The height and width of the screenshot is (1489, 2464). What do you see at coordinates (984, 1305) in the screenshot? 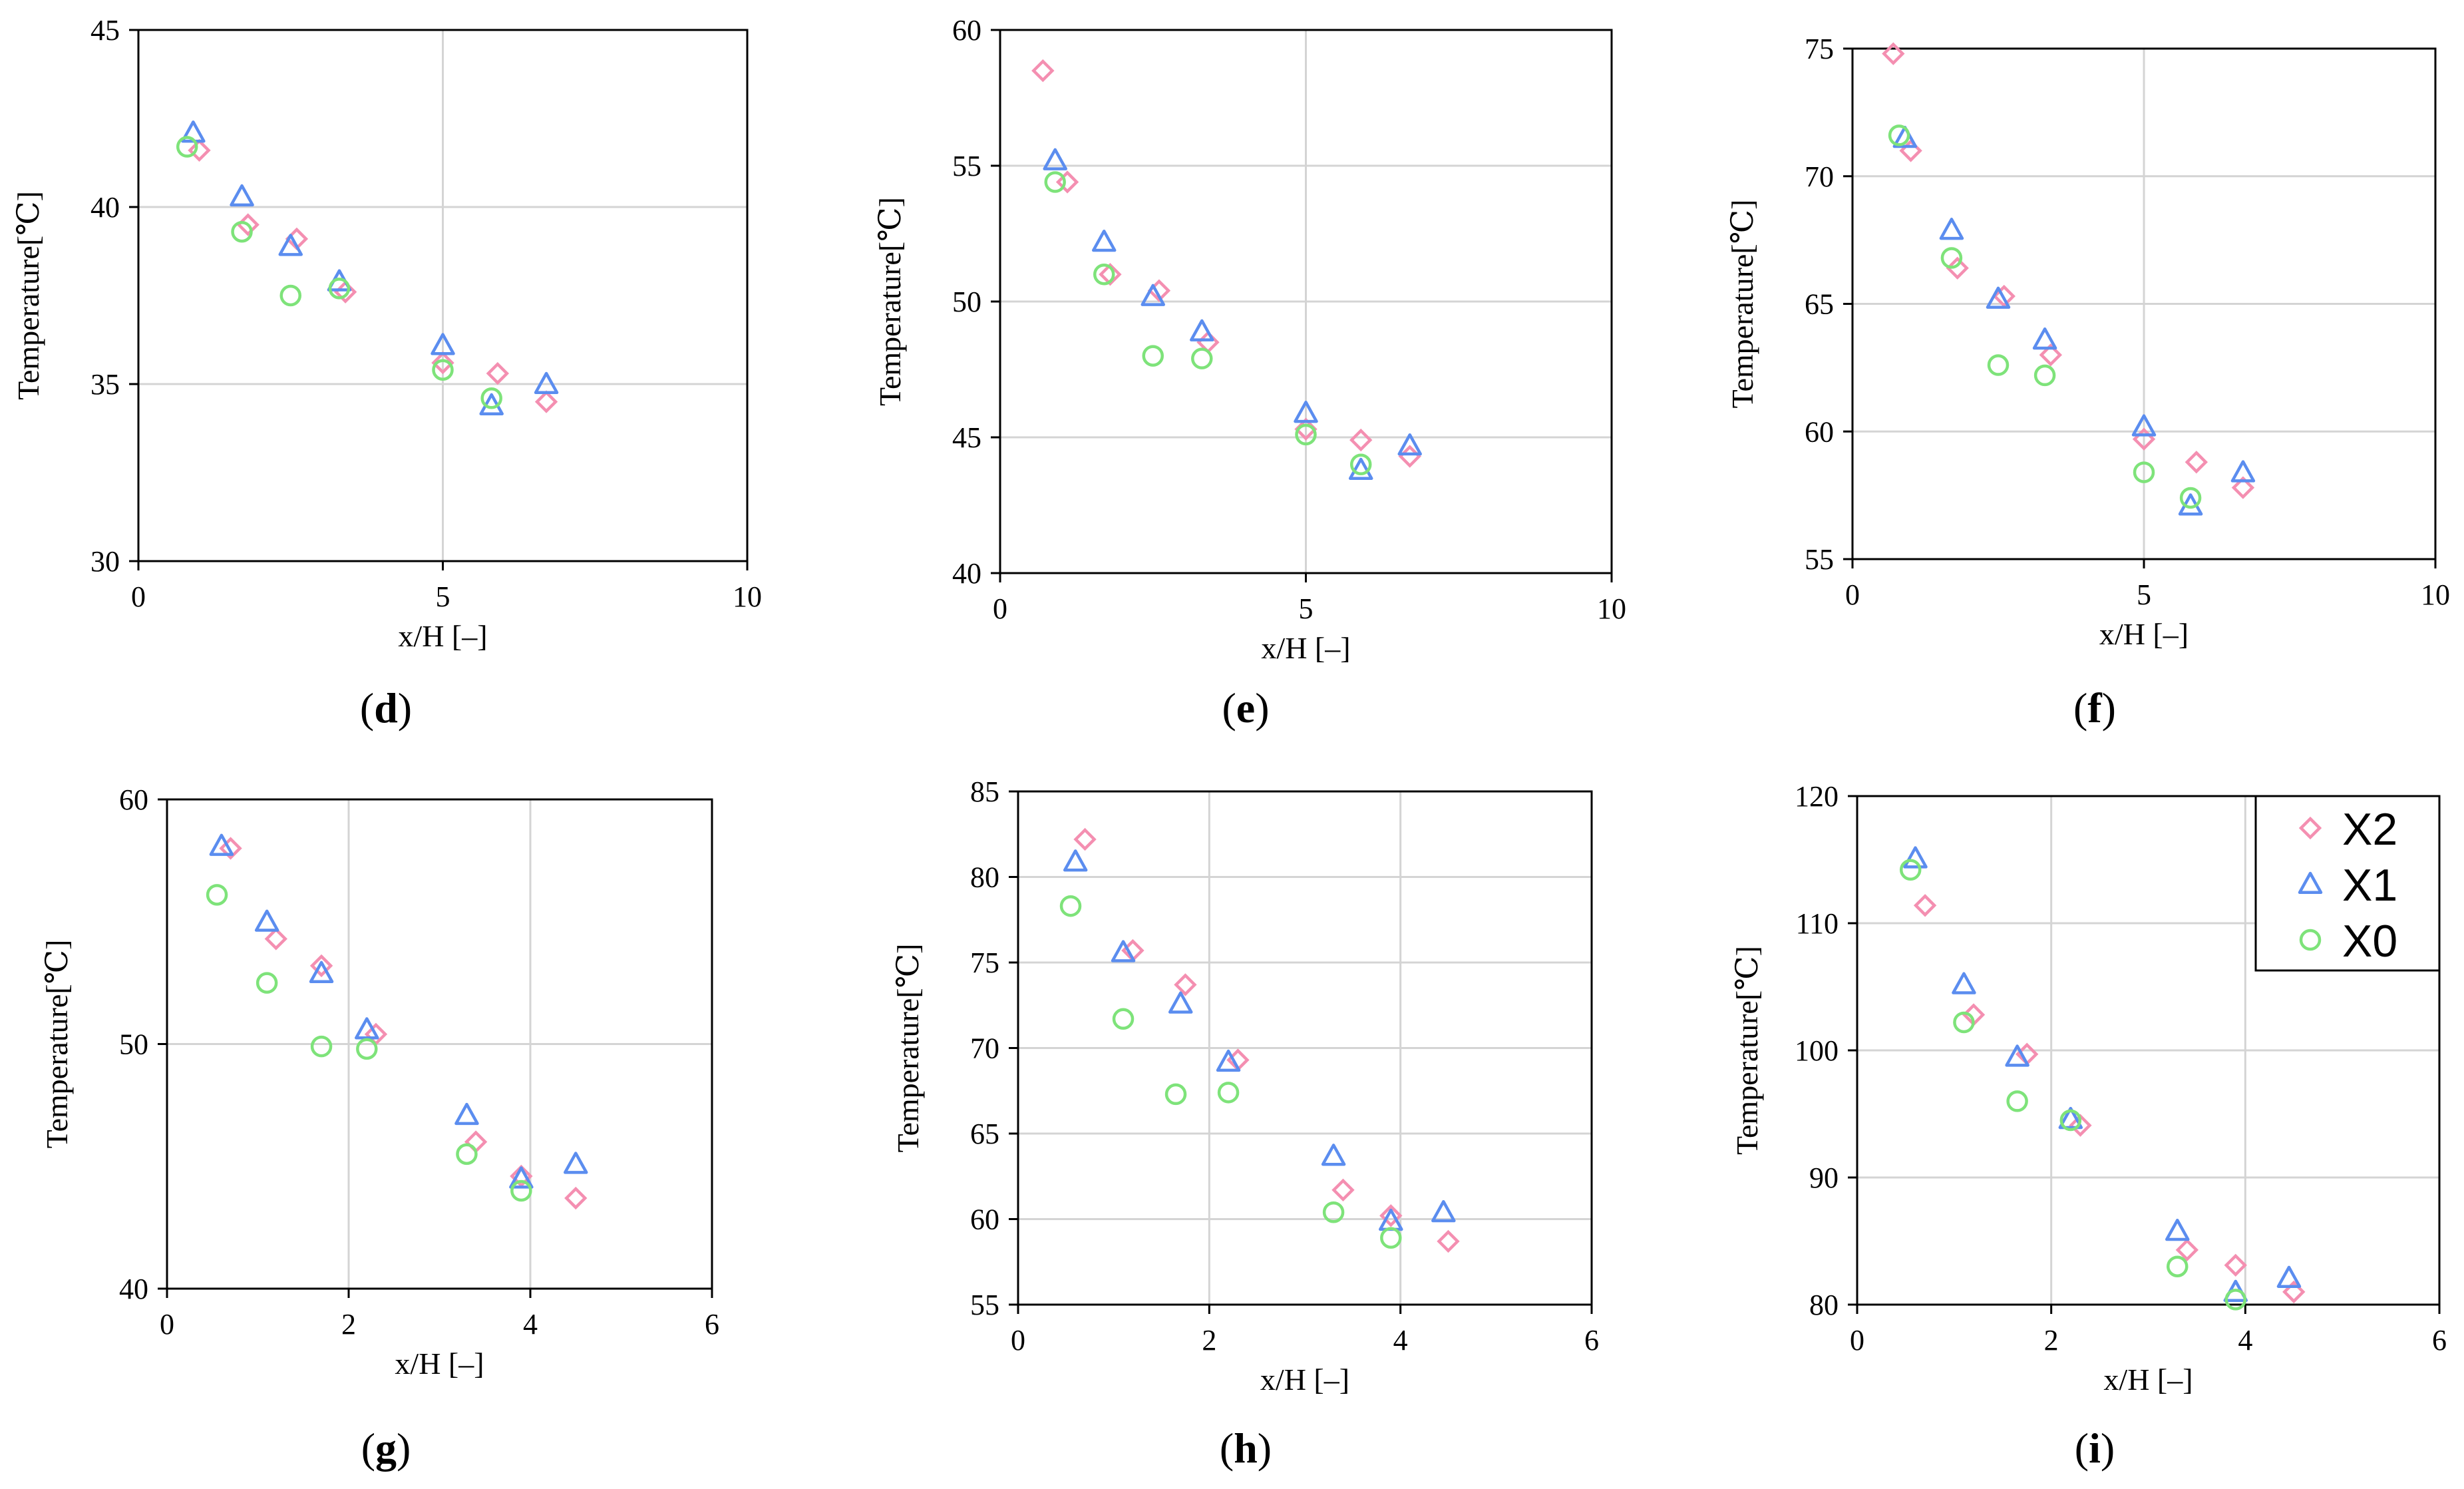
I see `y-tick-label: 55` at bounding box center [984, 1305].